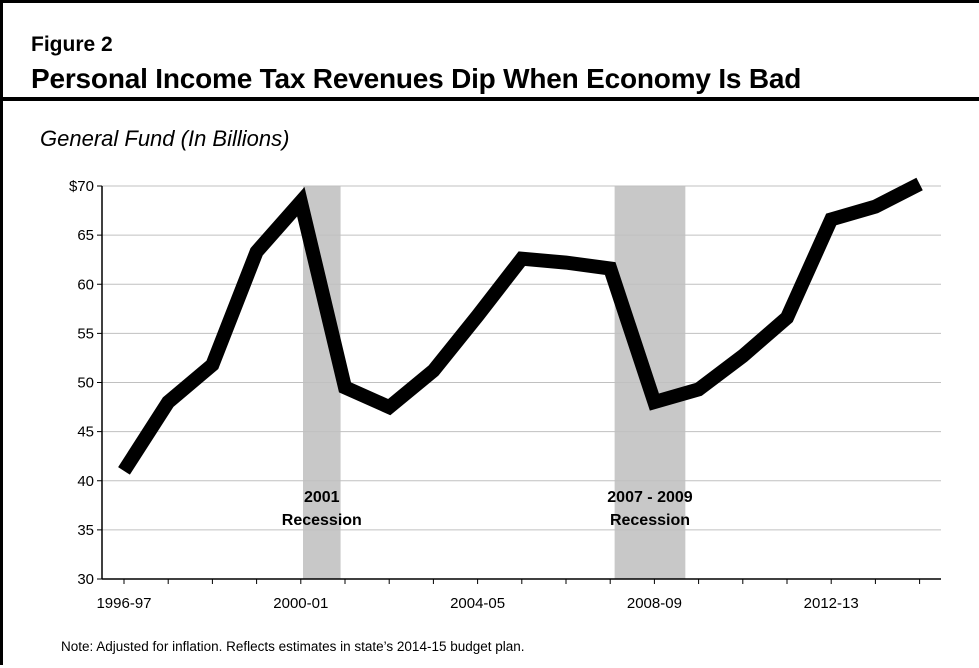  What do you see at coordinates (300, 603) in the screenshot?
I see `x-tick-label: 2000-01` at bounding box center [300, 603].